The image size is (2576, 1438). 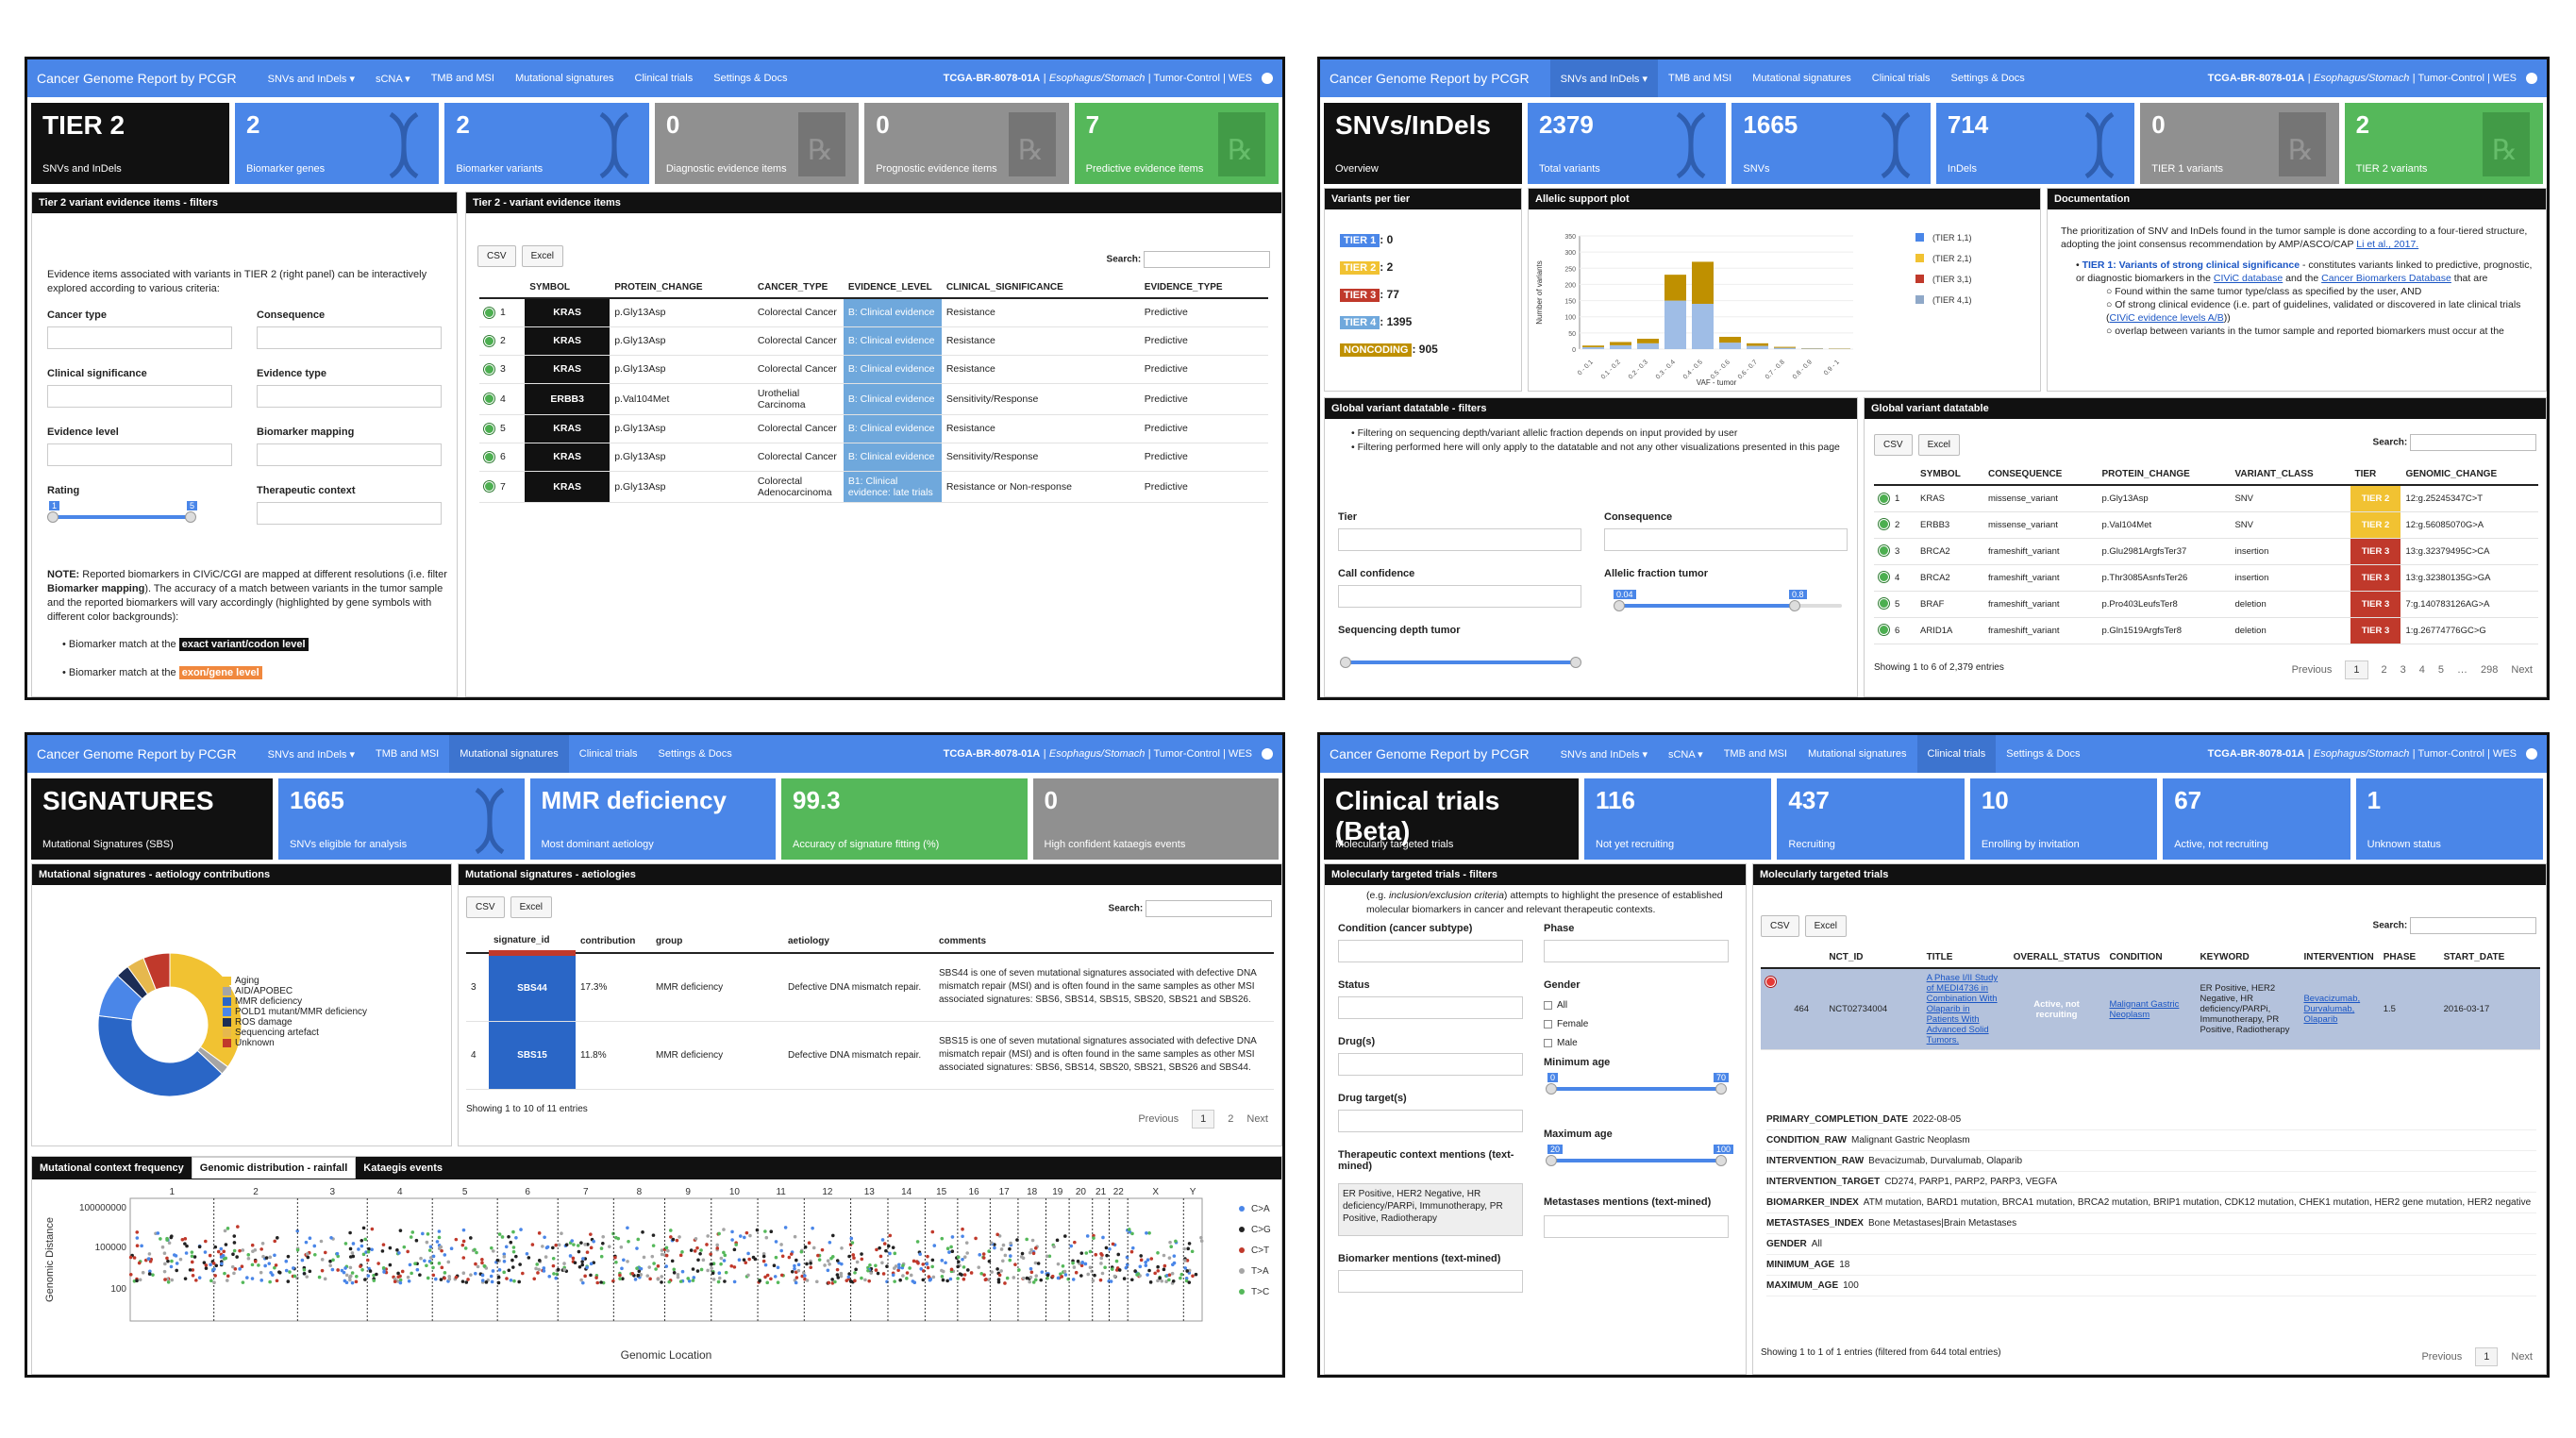 I want to click on phase-select, so click(x=1636, y=951).